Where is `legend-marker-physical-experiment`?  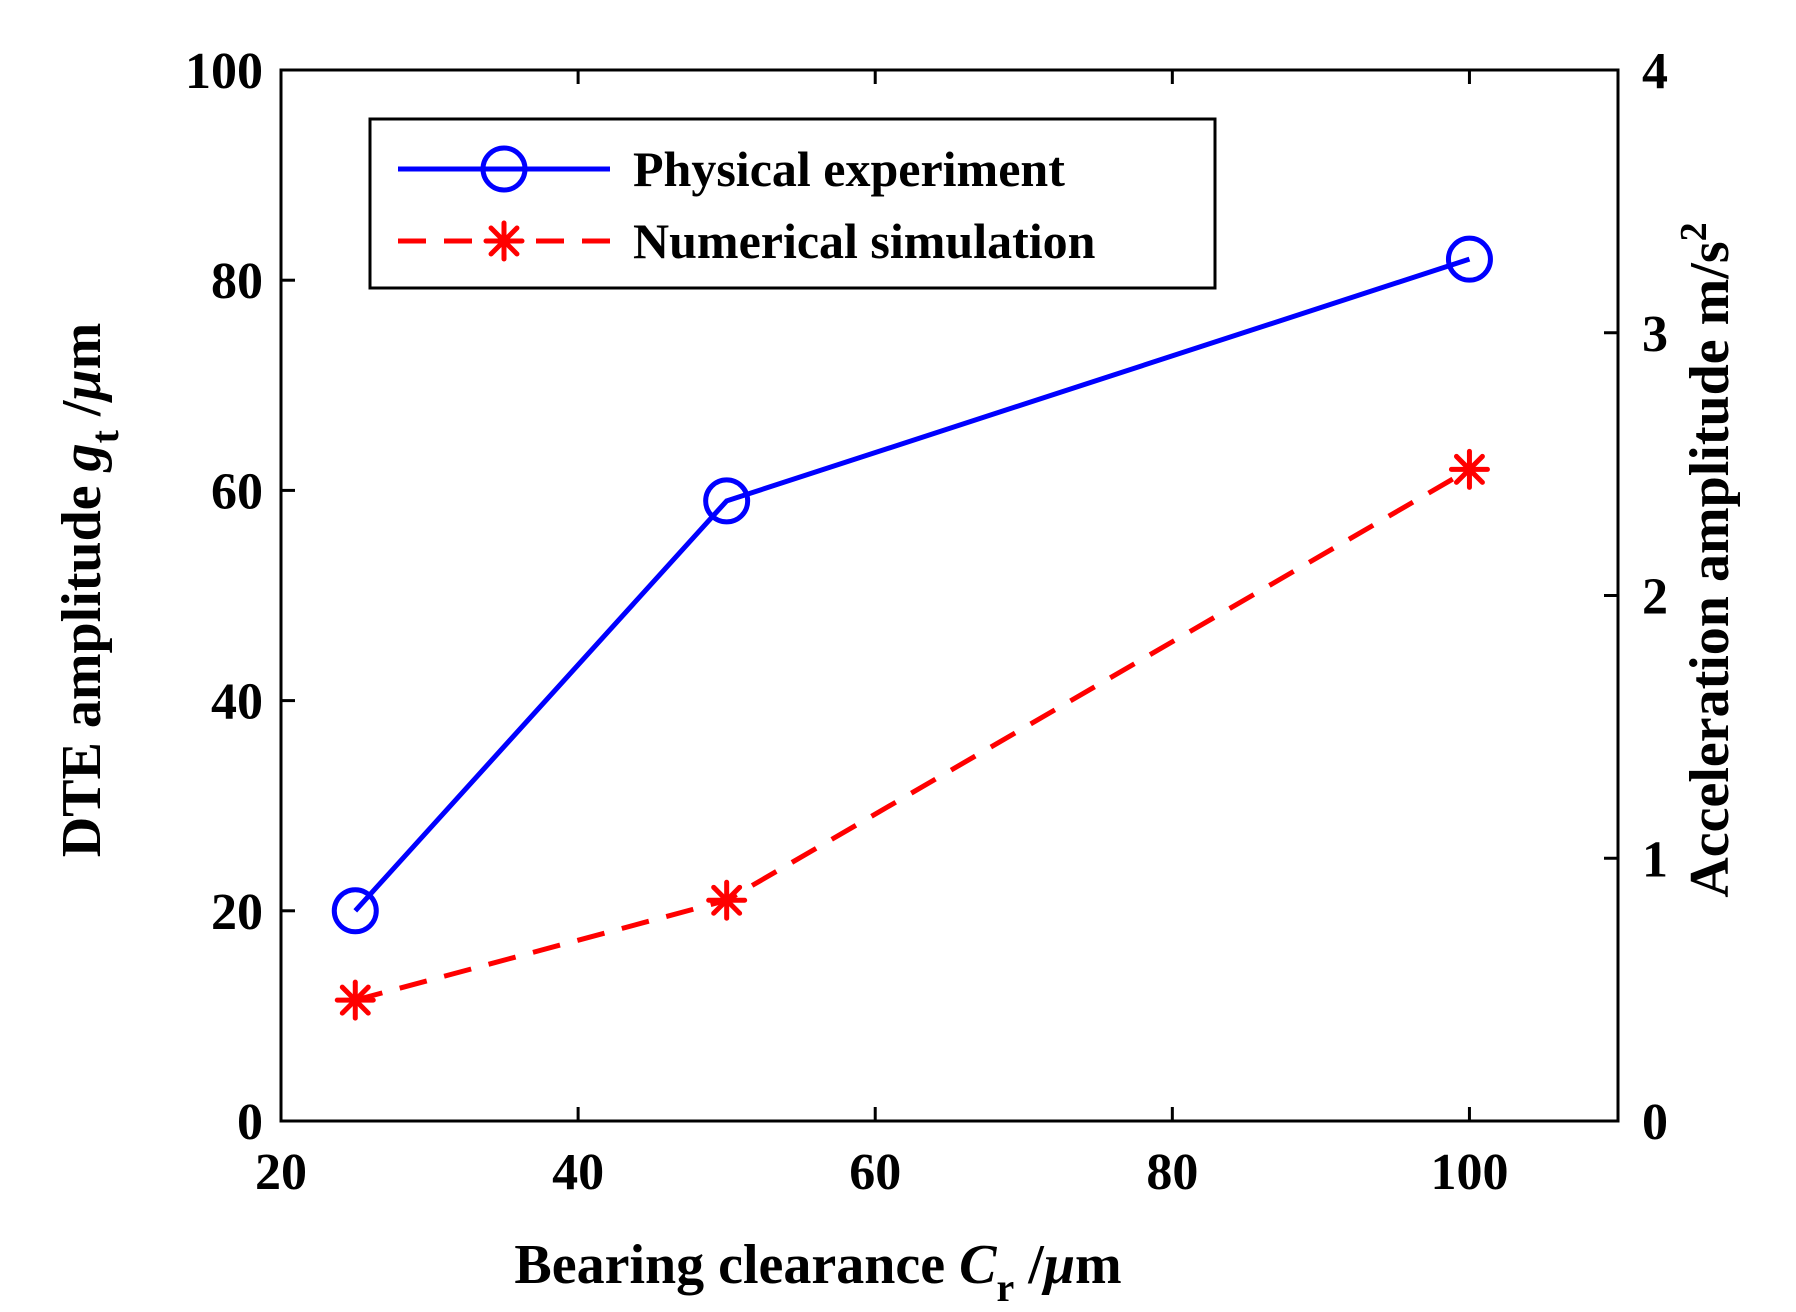 legend-marker-physical-experiment is located at coordinates (504, 169).